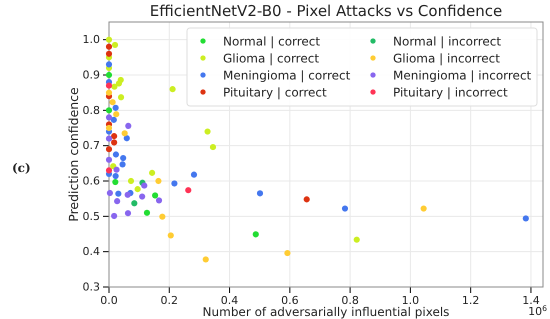 Image resolution: width=550 pixels, height=319 pixels. I want to click on y-tick-label: 0.4, so click(91, 251).